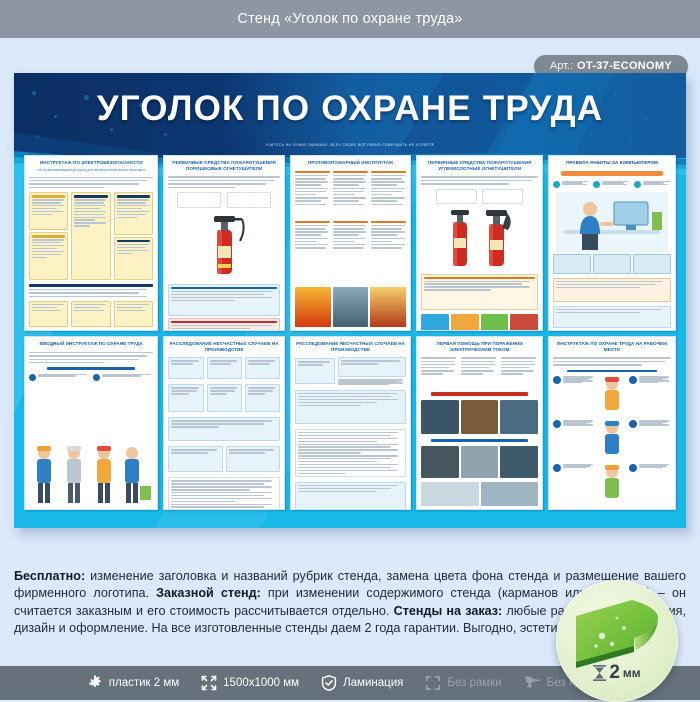  I want to click on article-number-badge: Арт.: OT-37-ECONOMY, so click(610, 66).